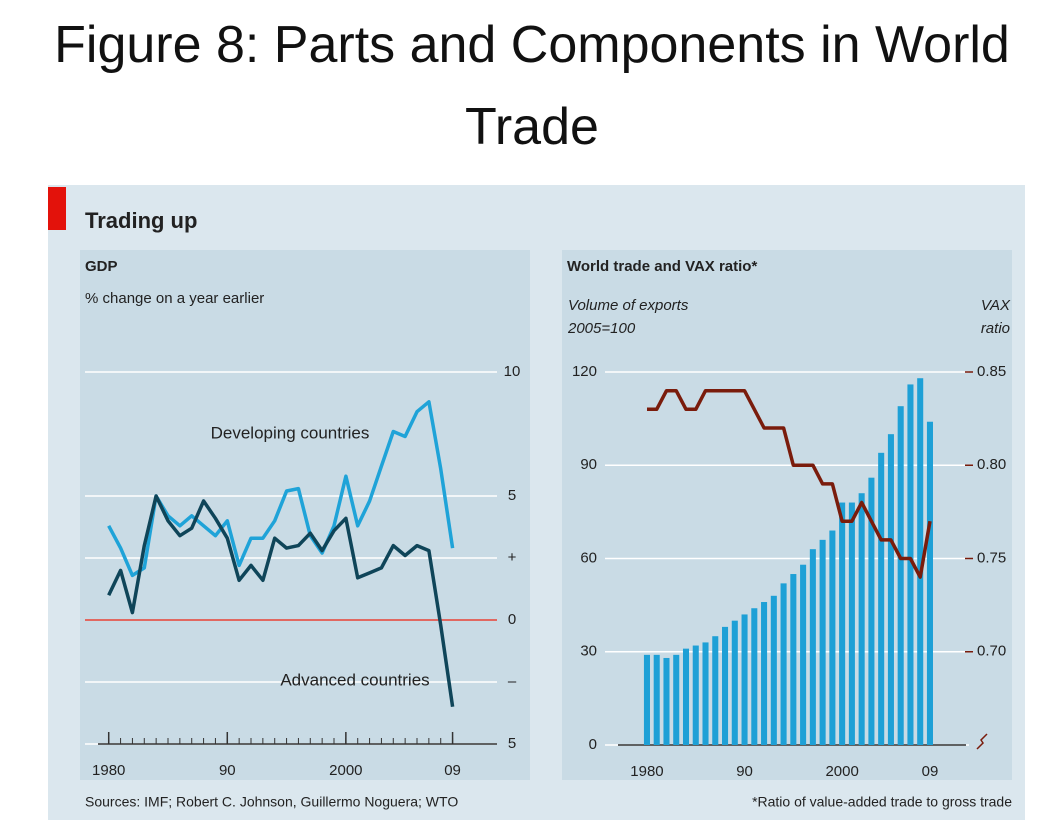 This screenshot has width=1064, height=839. Describe the element at coordinates (584, 371) in the screenshot. I see `y-tick-label: 120` at that location.